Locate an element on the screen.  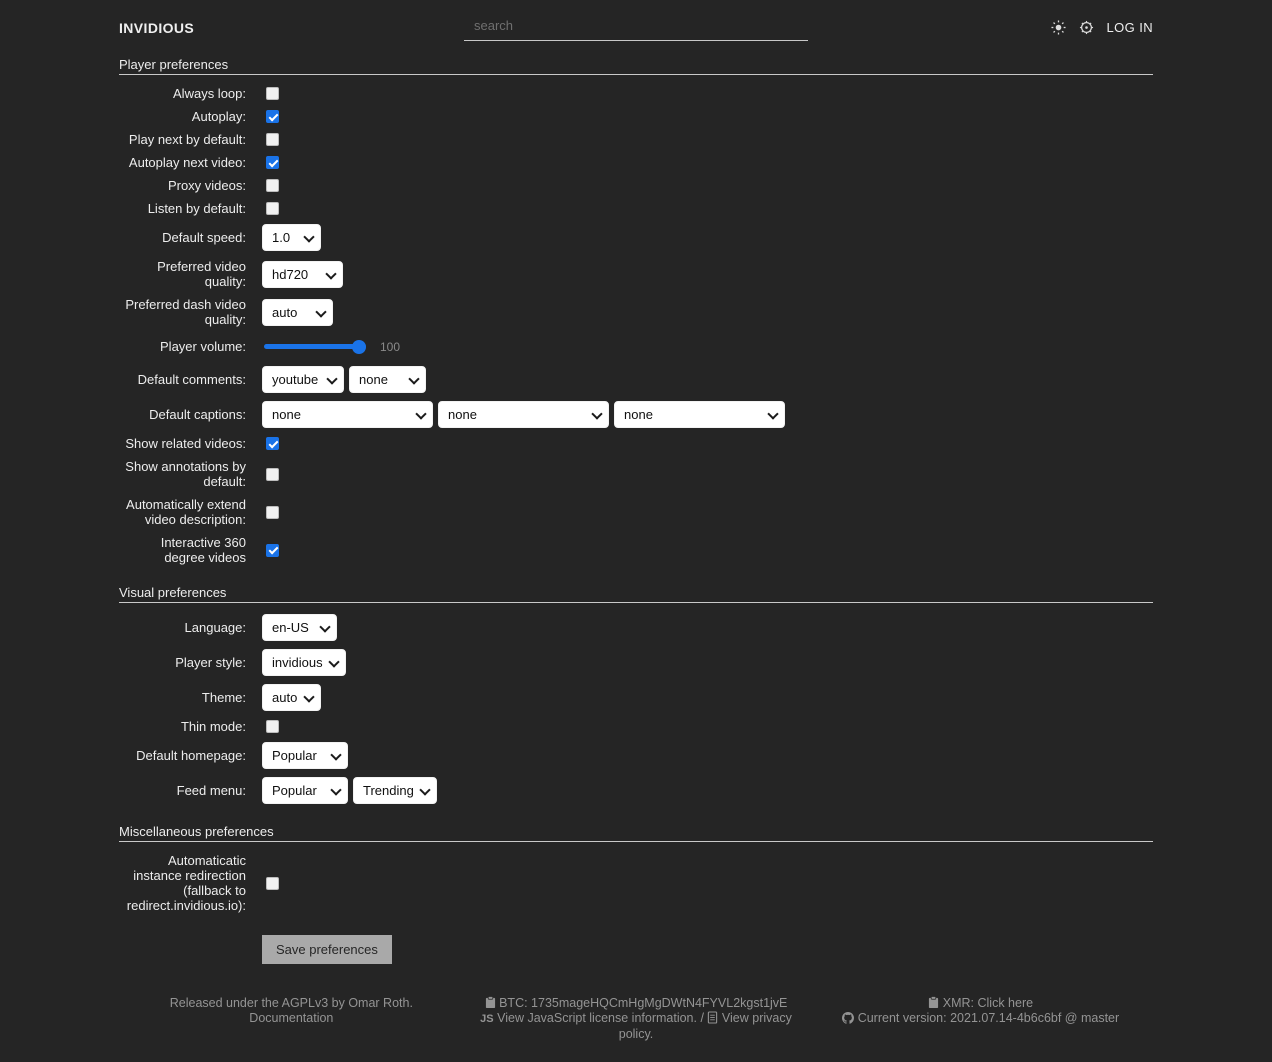
video-quality-select-wrap: hd720 is located at coordinates (302, 274).